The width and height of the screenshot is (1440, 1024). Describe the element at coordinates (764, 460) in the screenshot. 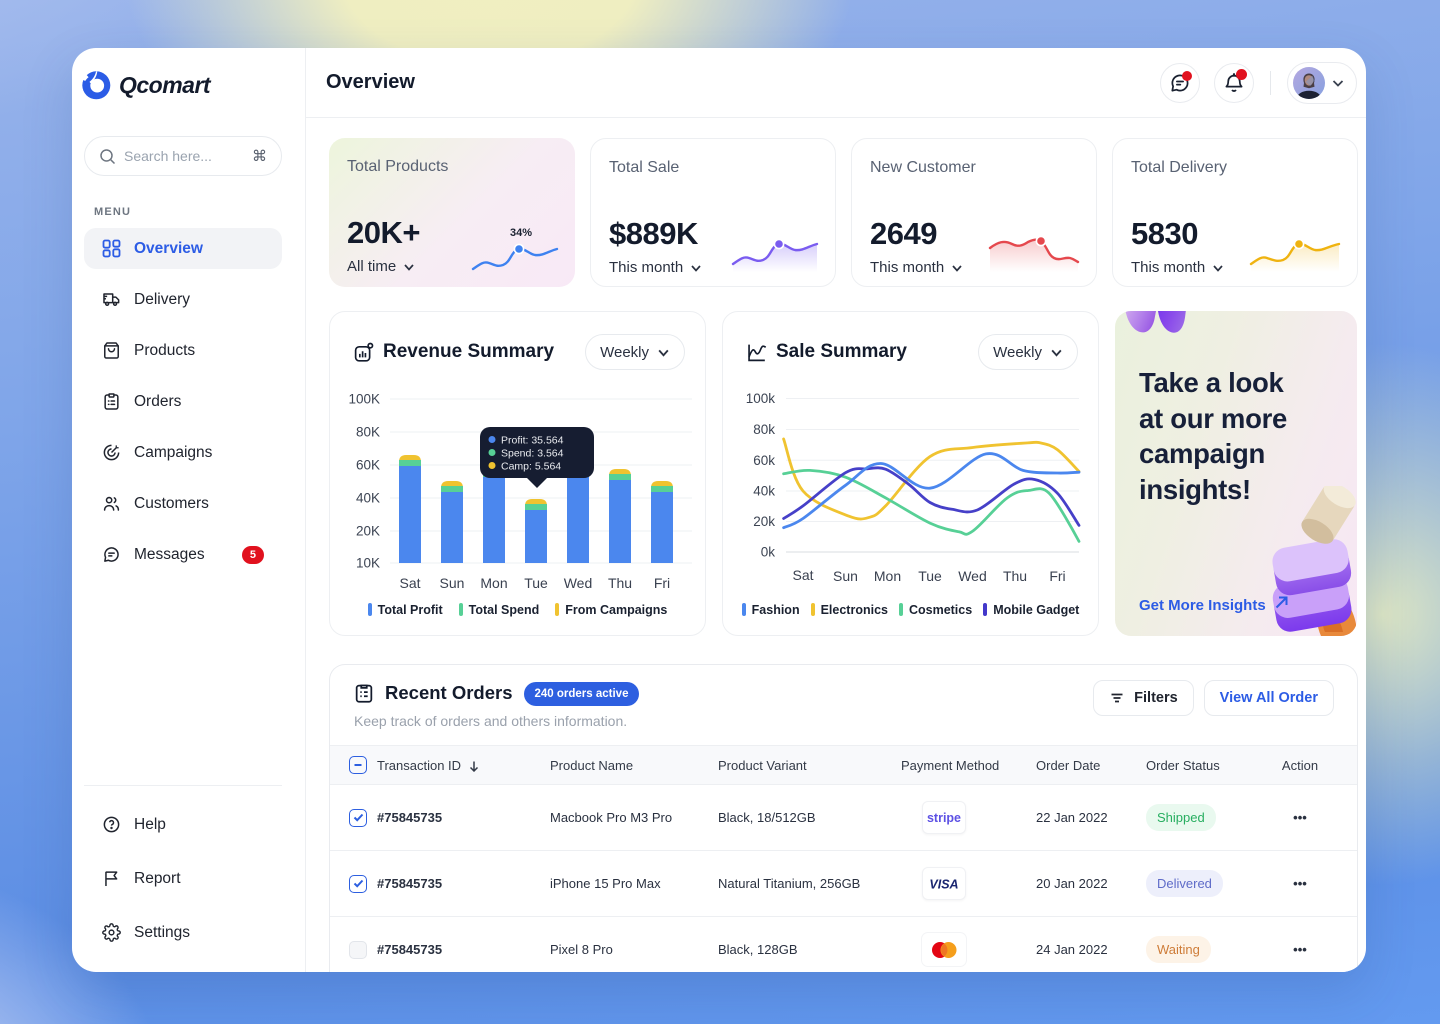

I see `svg-text: 60k` at that location.